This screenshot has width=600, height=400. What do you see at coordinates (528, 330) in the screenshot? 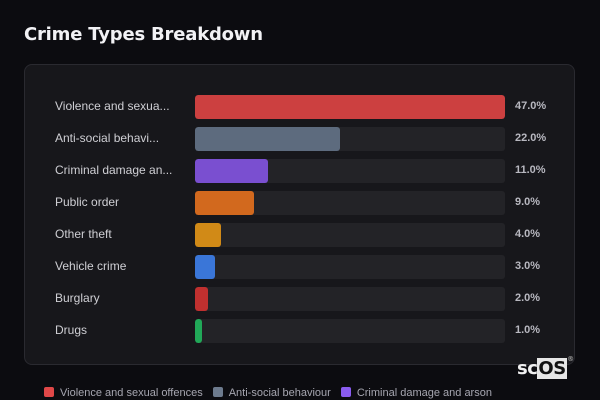
I see `bar-value: 1.0%` at bounding box center [528, 330].